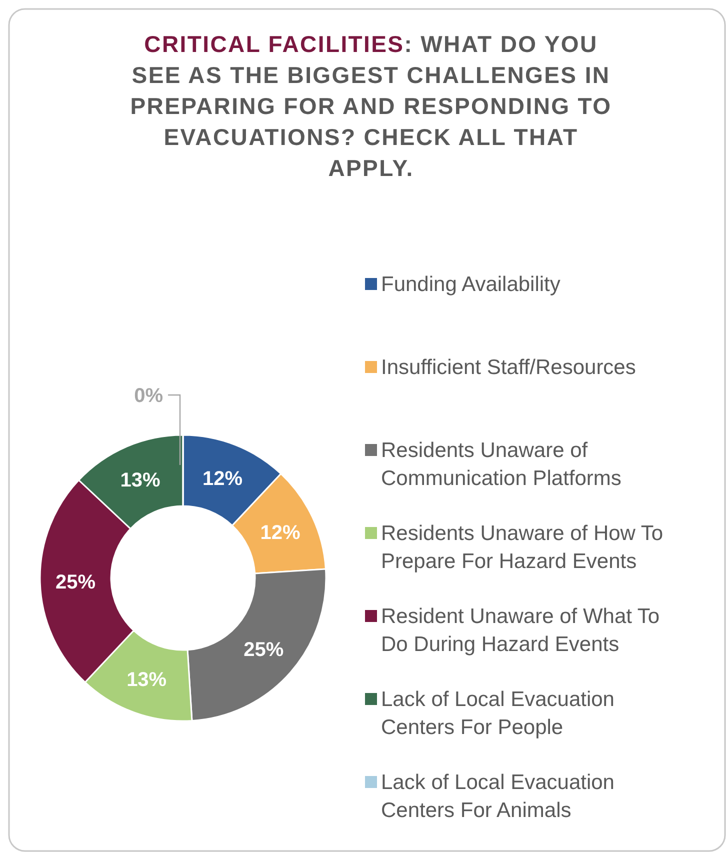 The width and height of the screenshot is (726, 852). Describe the element at coordinates (520, 630) in the screenshot. I see `legend-label: Resident Unaware of What To Do During Hazard Events` at that location.